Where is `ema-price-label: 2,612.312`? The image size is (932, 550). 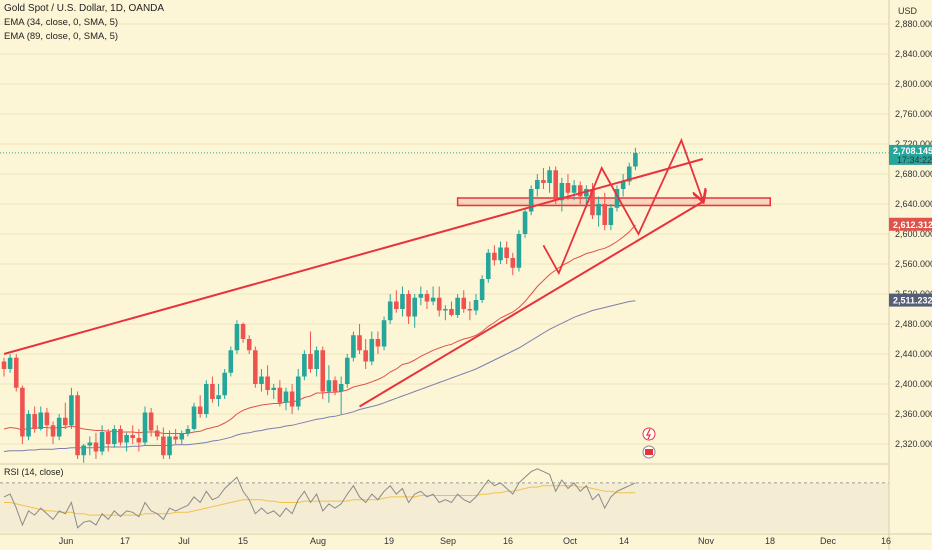 ema-price-label: 2,612.312 is located at coordinates (912, 225).